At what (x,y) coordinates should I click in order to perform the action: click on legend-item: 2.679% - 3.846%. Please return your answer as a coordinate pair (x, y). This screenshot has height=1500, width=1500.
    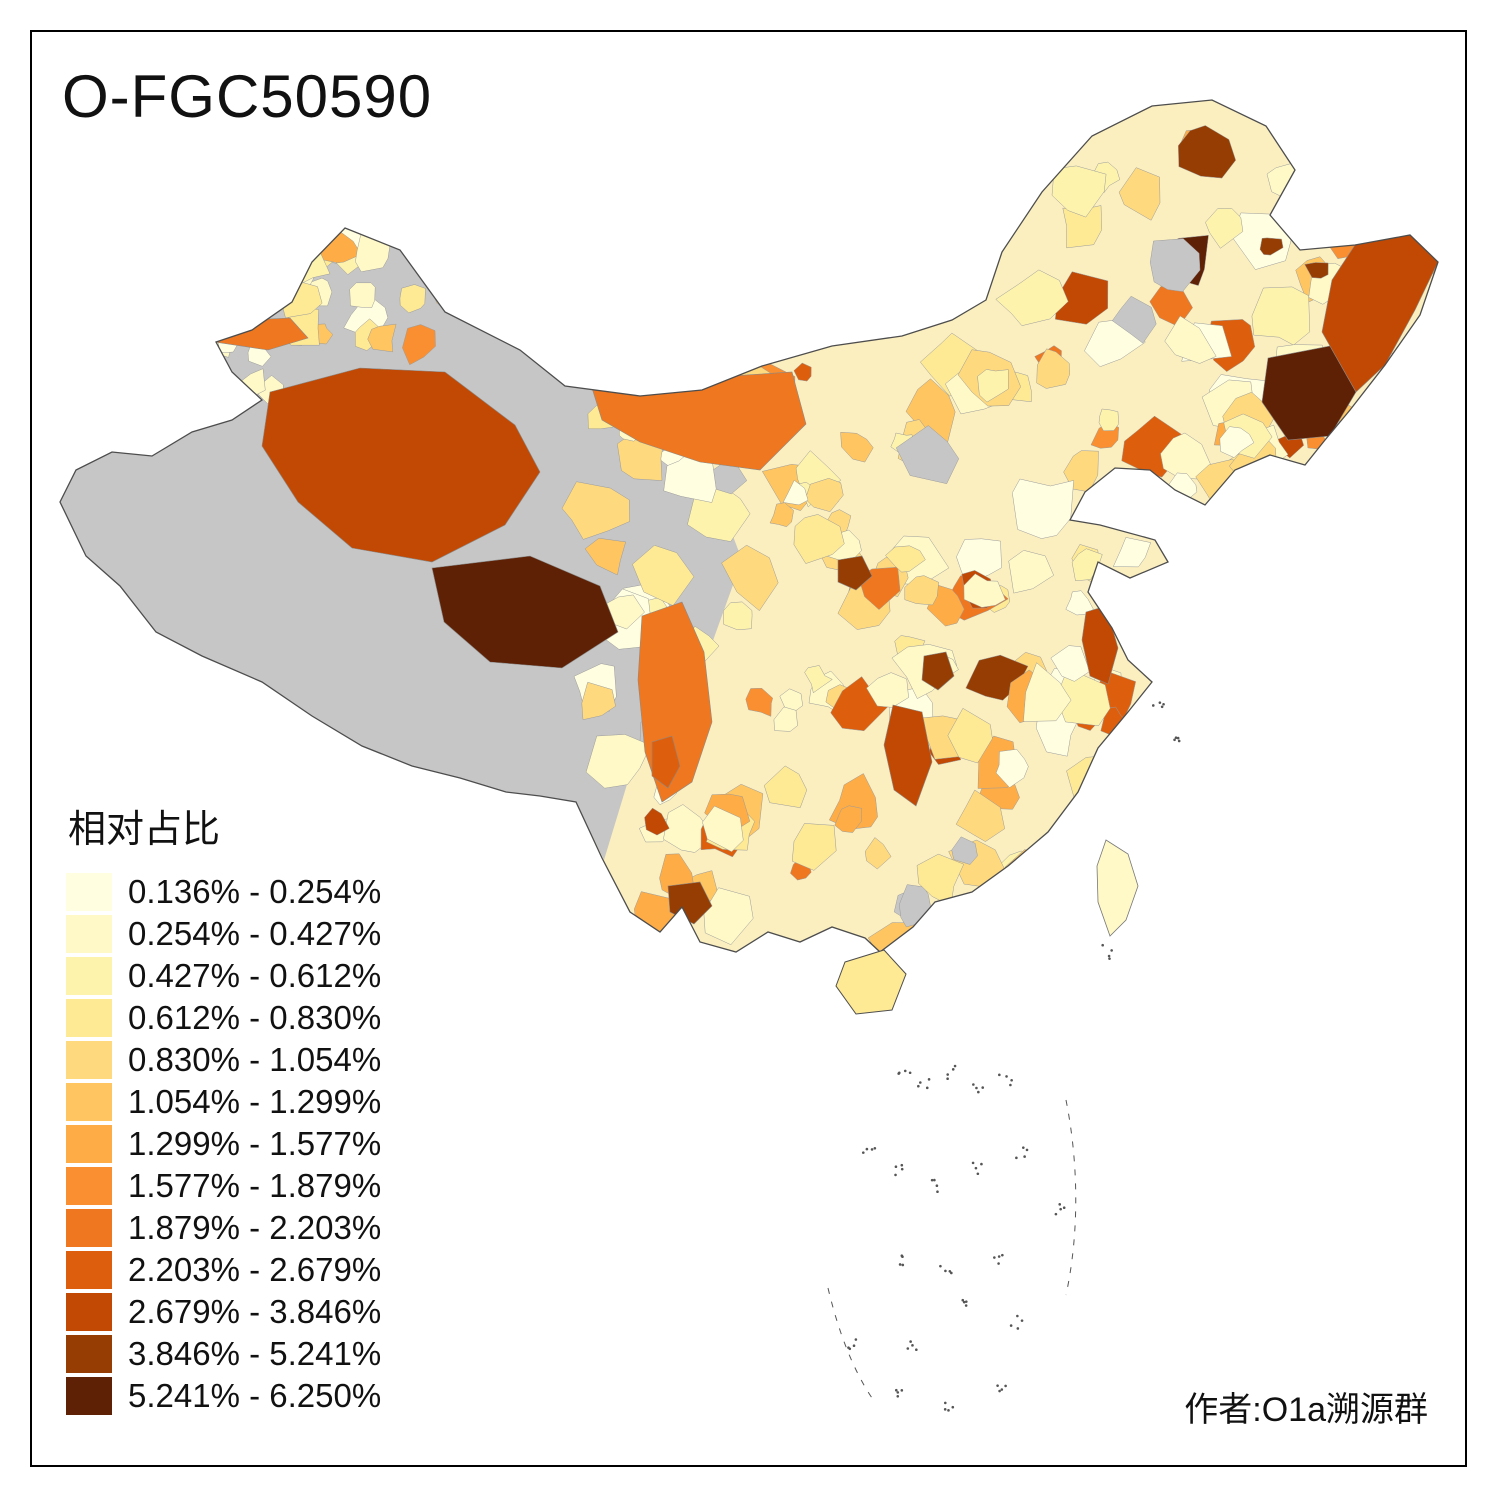
    Looking at the image, I should click on (223, 1312).